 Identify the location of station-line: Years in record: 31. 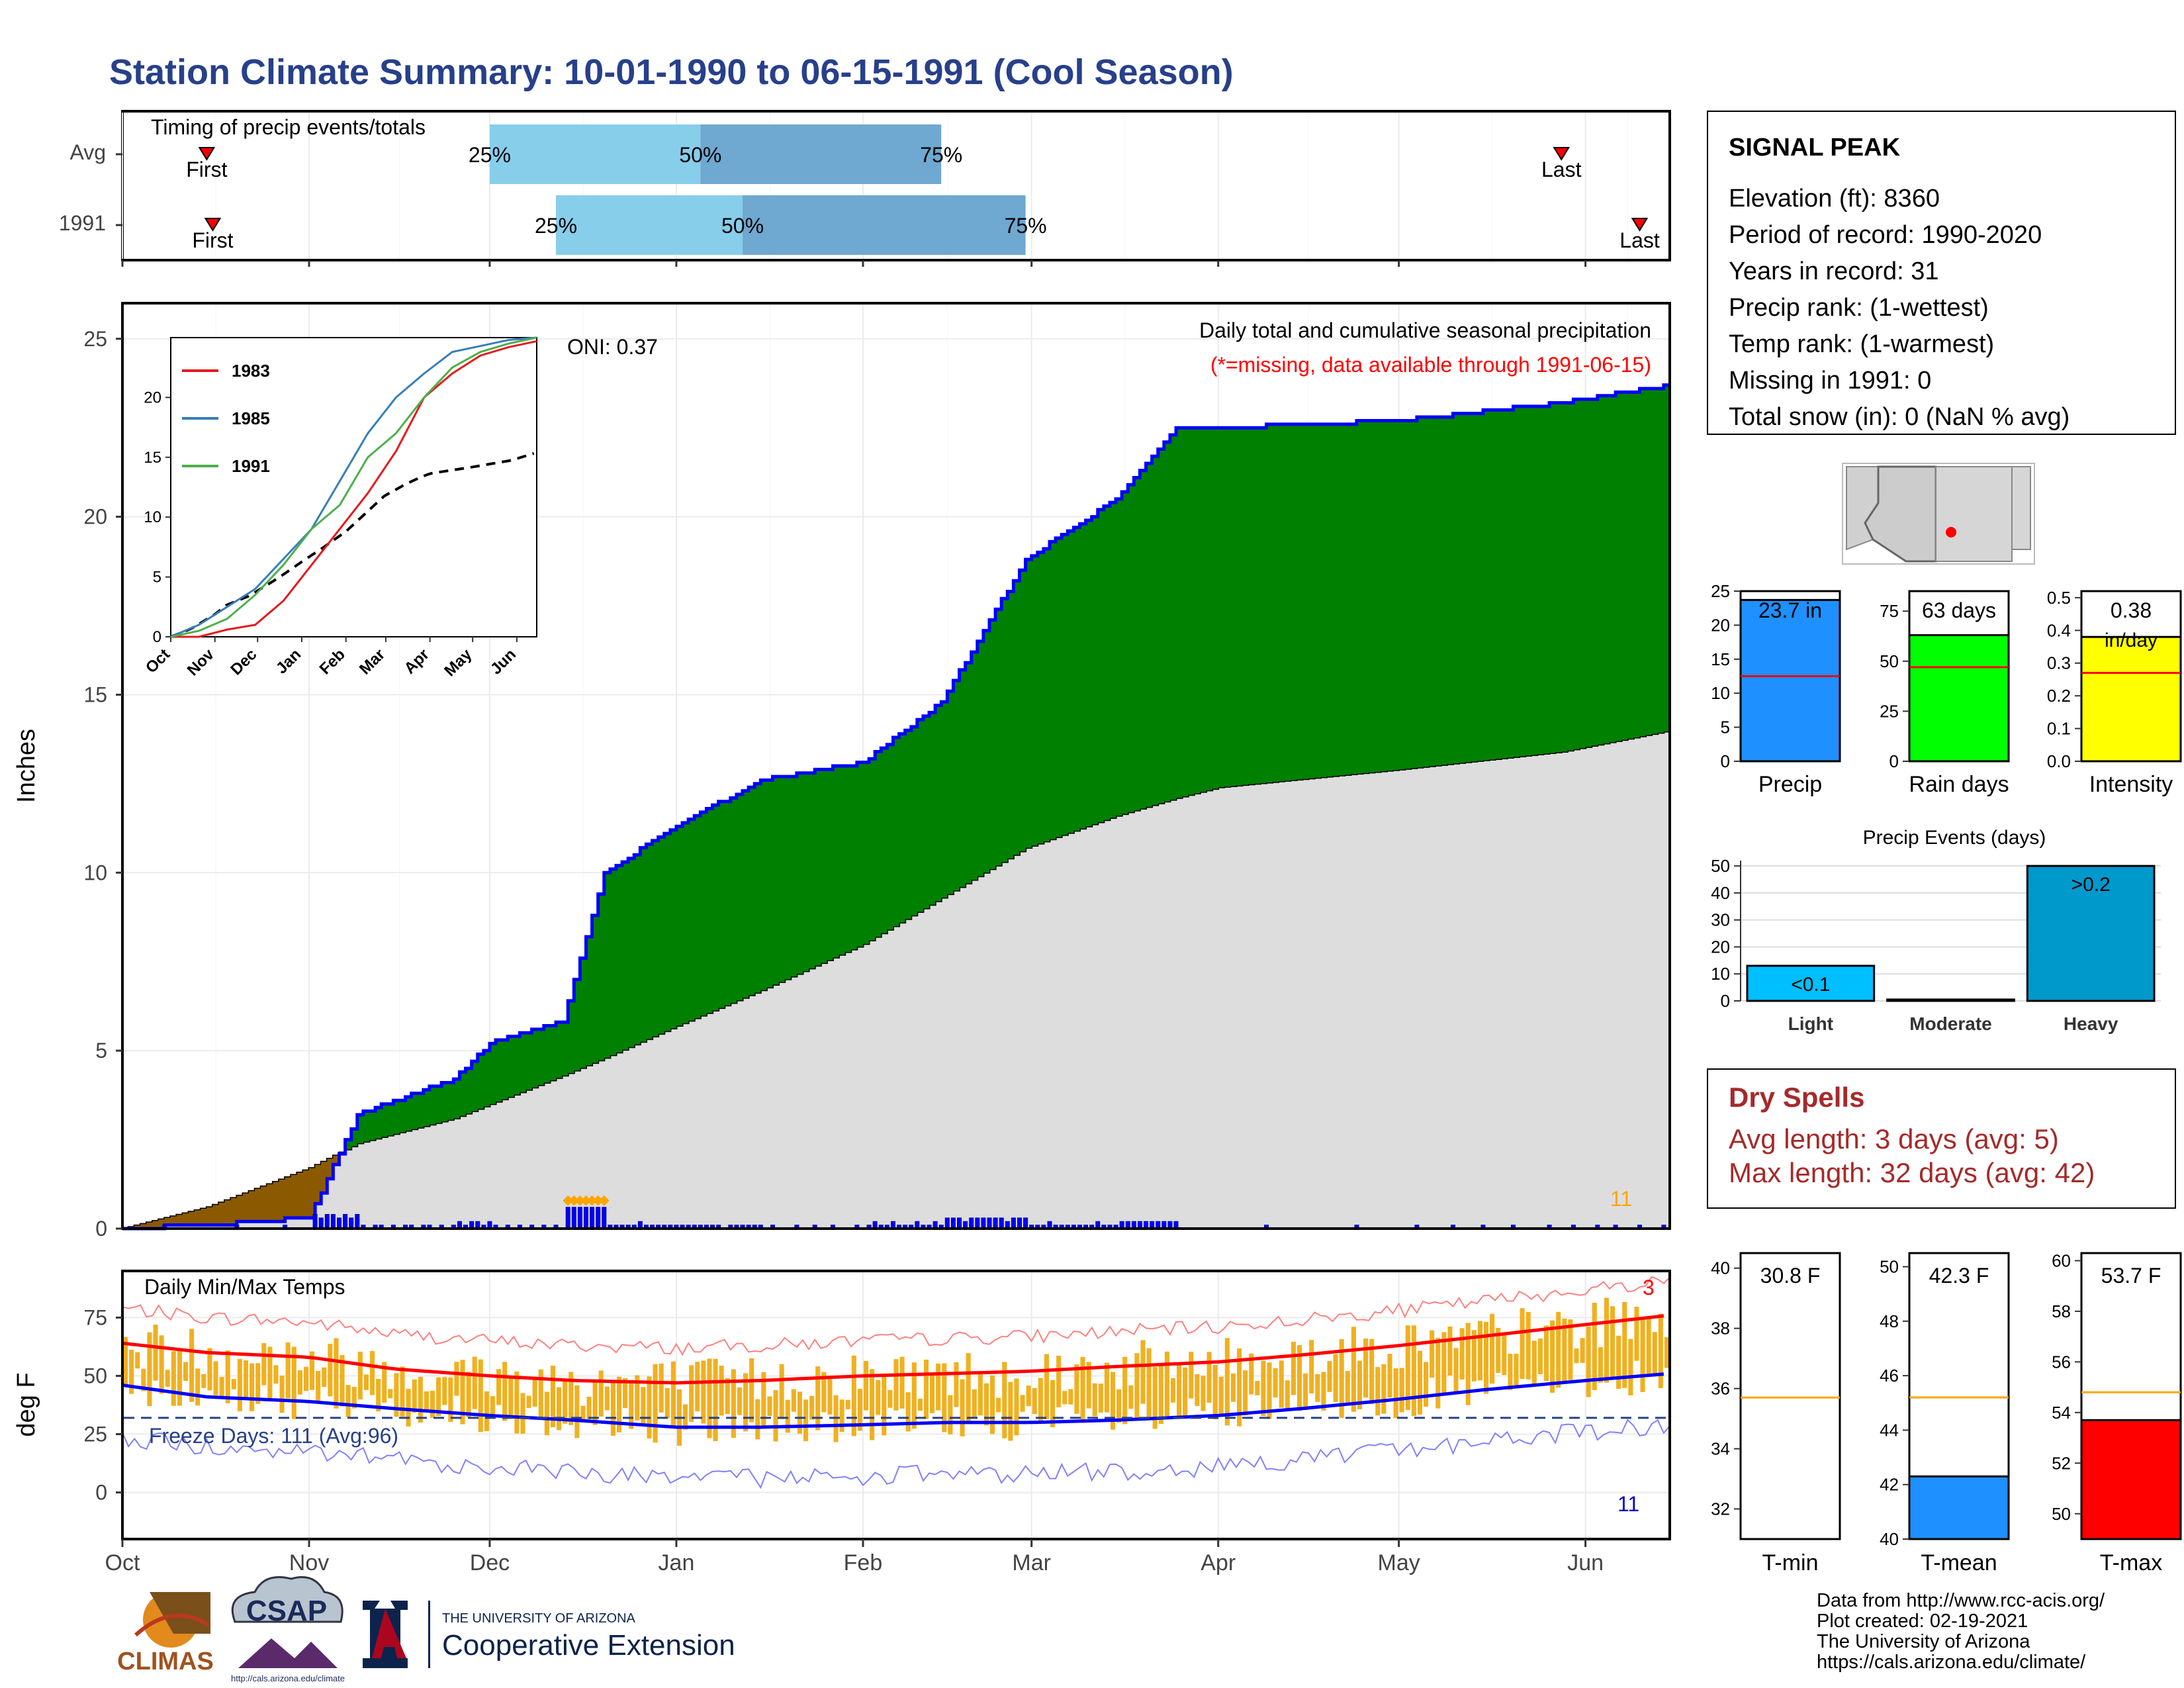
(1834, 271).